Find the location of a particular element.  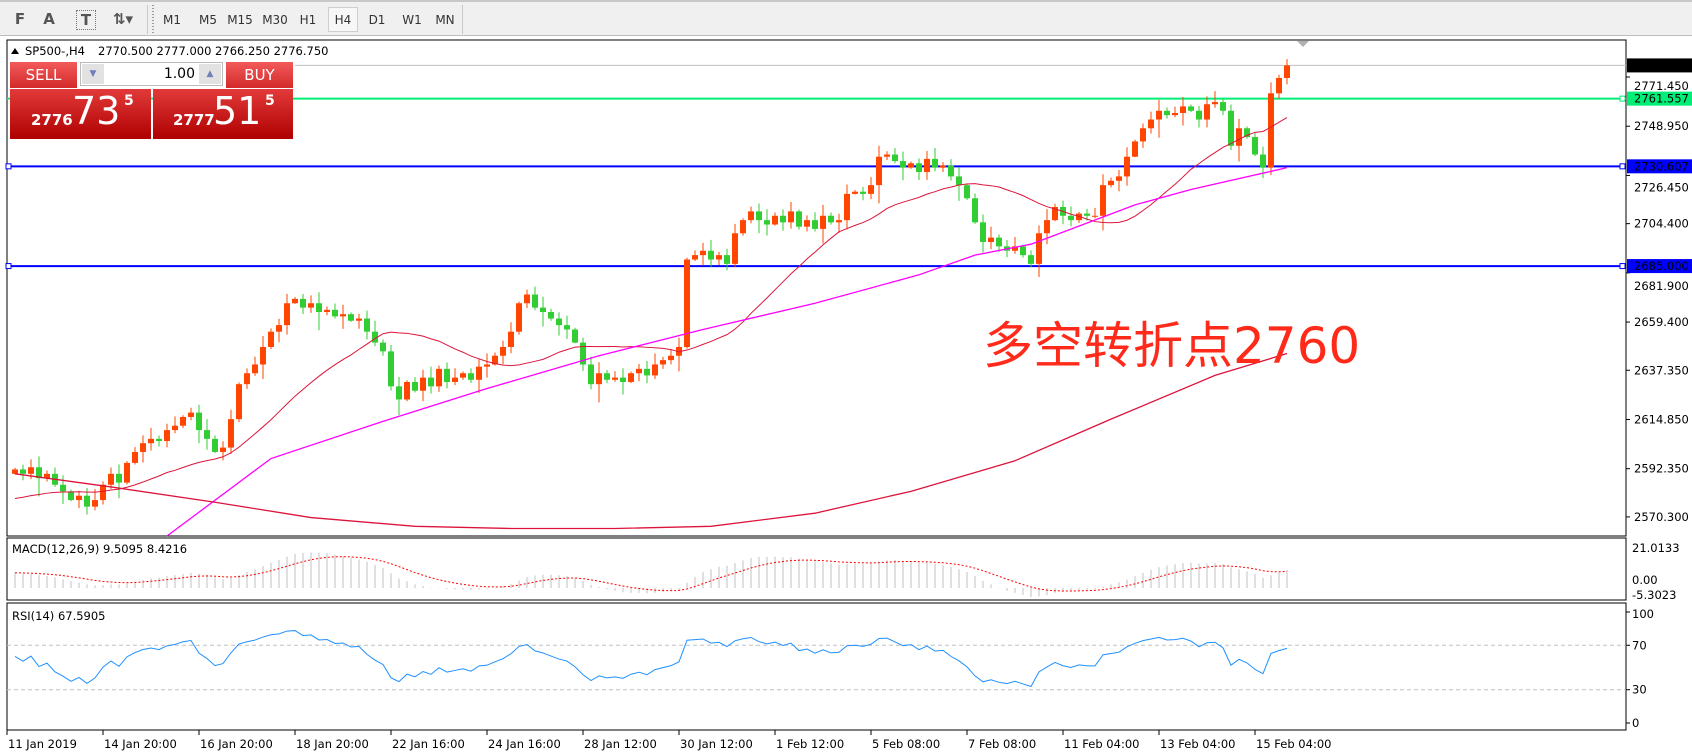

horizontal-line-handle is located at coordinates (1622, 98).